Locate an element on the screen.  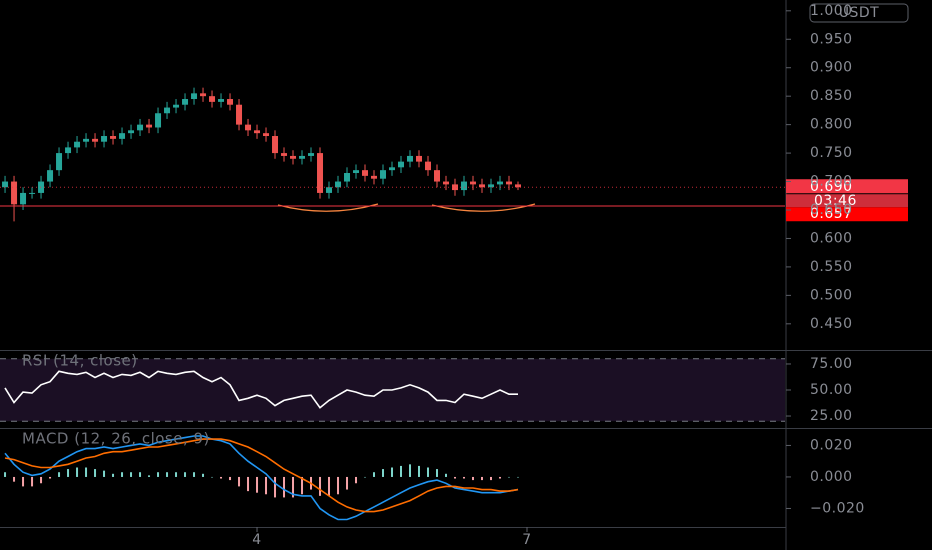
y-tick-label: −0.020 is located at coordinates (837, 508).